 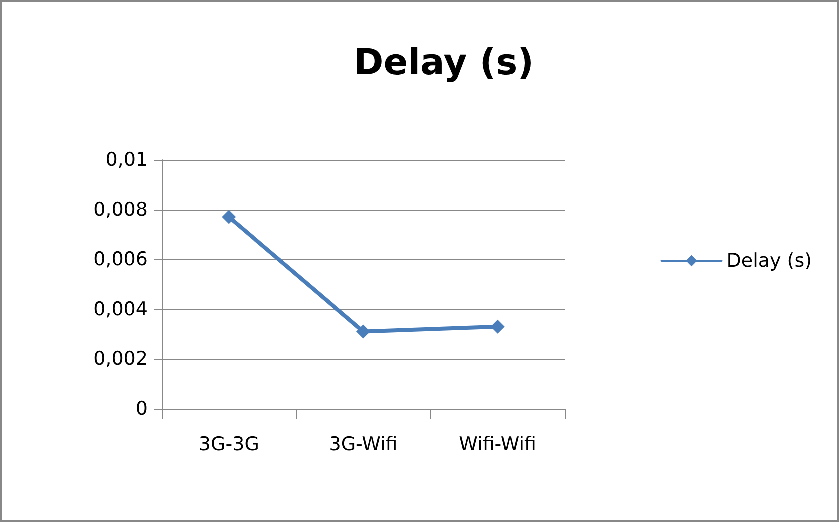 What do you see at coordinates (121, 209) in the screenshot?
I see `y-tick-label: 0,008` at bounding box center [121, 209].